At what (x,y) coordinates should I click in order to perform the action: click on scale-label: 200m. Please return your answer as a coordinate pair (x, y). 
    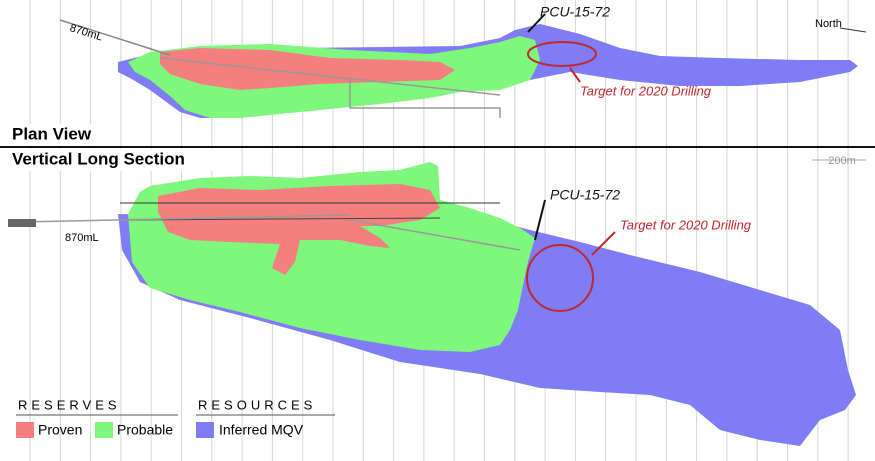
    Looking at the image, I should click on (842, 161).